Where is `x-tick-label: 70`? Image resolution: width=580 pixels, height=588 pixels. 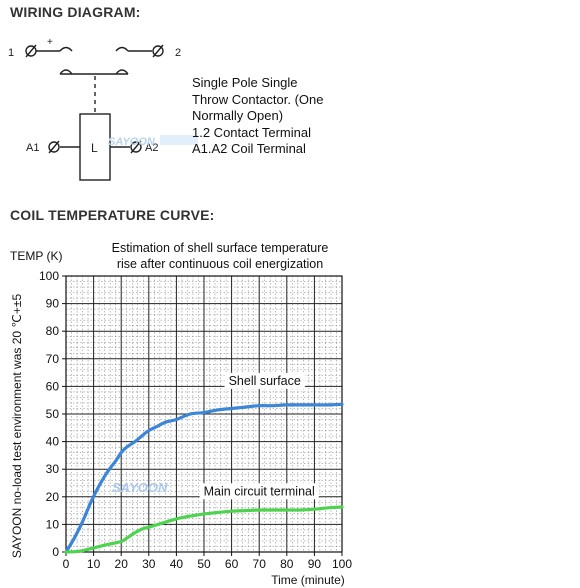 x-tick-label: 70 is located at coordinates (260, 564).